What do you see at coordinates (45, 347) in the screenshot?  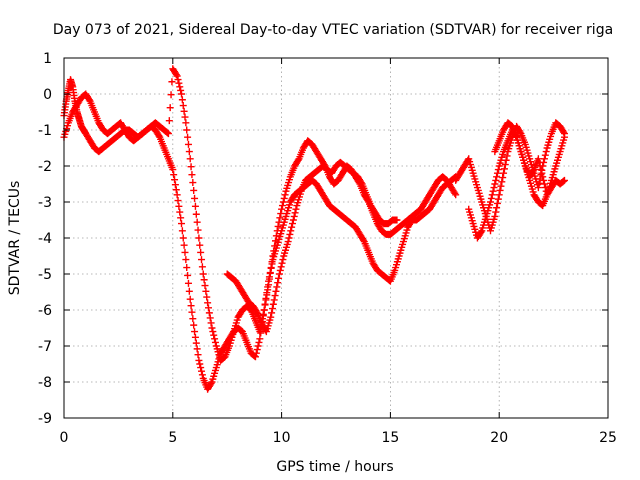 I see `y-tick-label: -7` at bounding box center [45, 347].